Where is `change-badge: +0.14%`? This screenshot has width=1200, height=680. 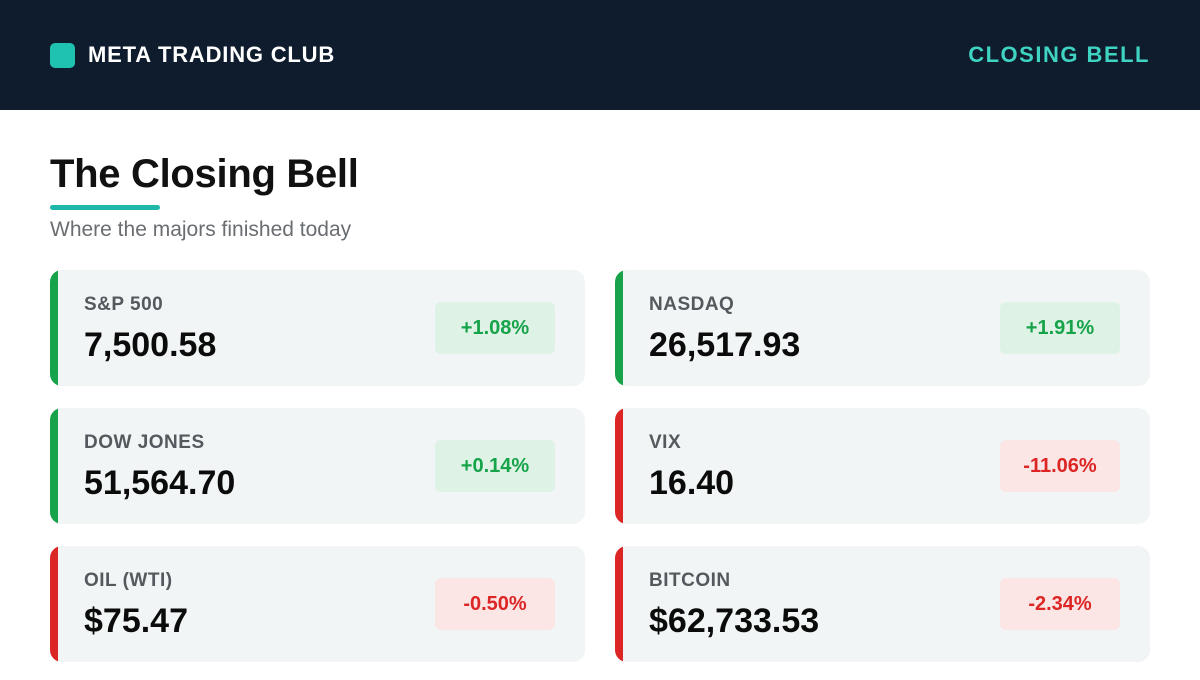 change-badge: +0.14% is located at coordinates (495, 466).